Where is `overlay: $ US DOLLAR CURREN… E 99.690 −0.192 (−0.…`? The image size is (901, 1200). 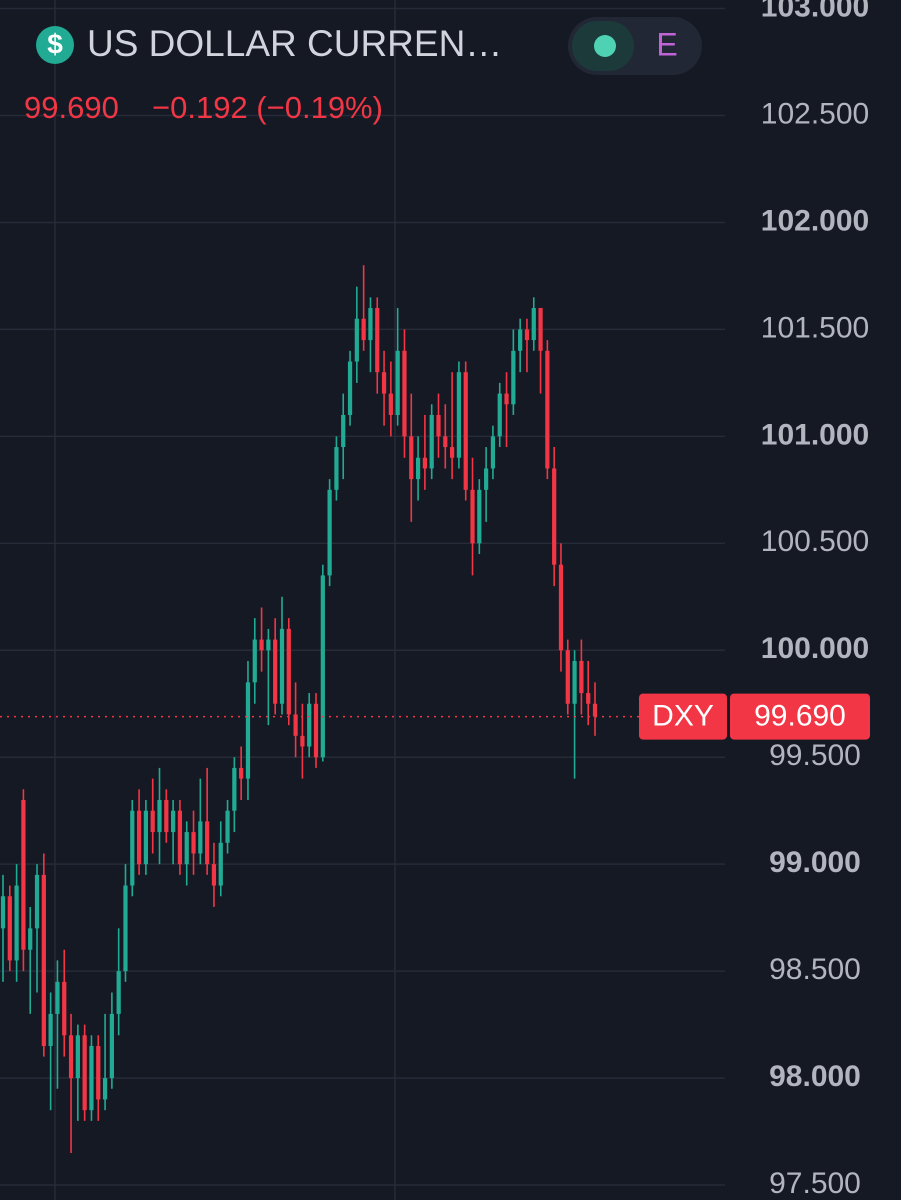
overlay: $ US DOLLAR CURREN… E 99.690 −0.192 (−0.… is located at coordinates (363, 71).